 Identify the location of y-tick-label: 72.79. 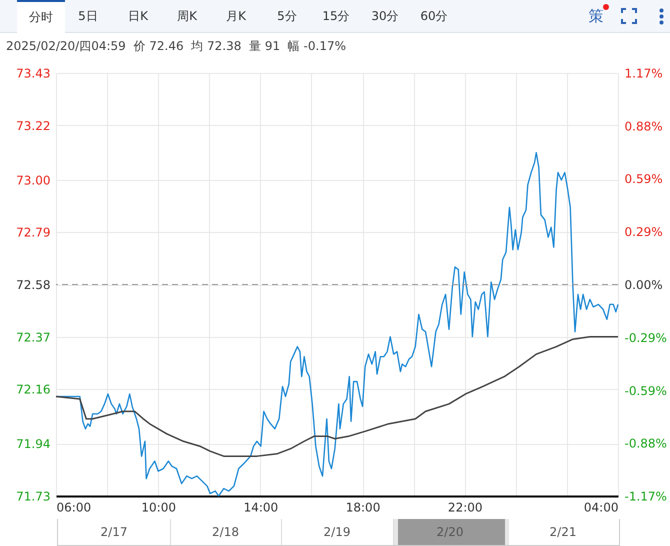
(33, 233).